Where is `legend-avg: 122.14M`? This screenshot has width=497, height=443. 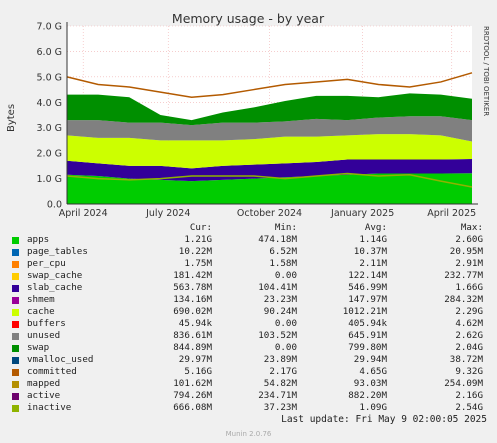
legend-avg: 122.14M is located at coordinates (367, 275).